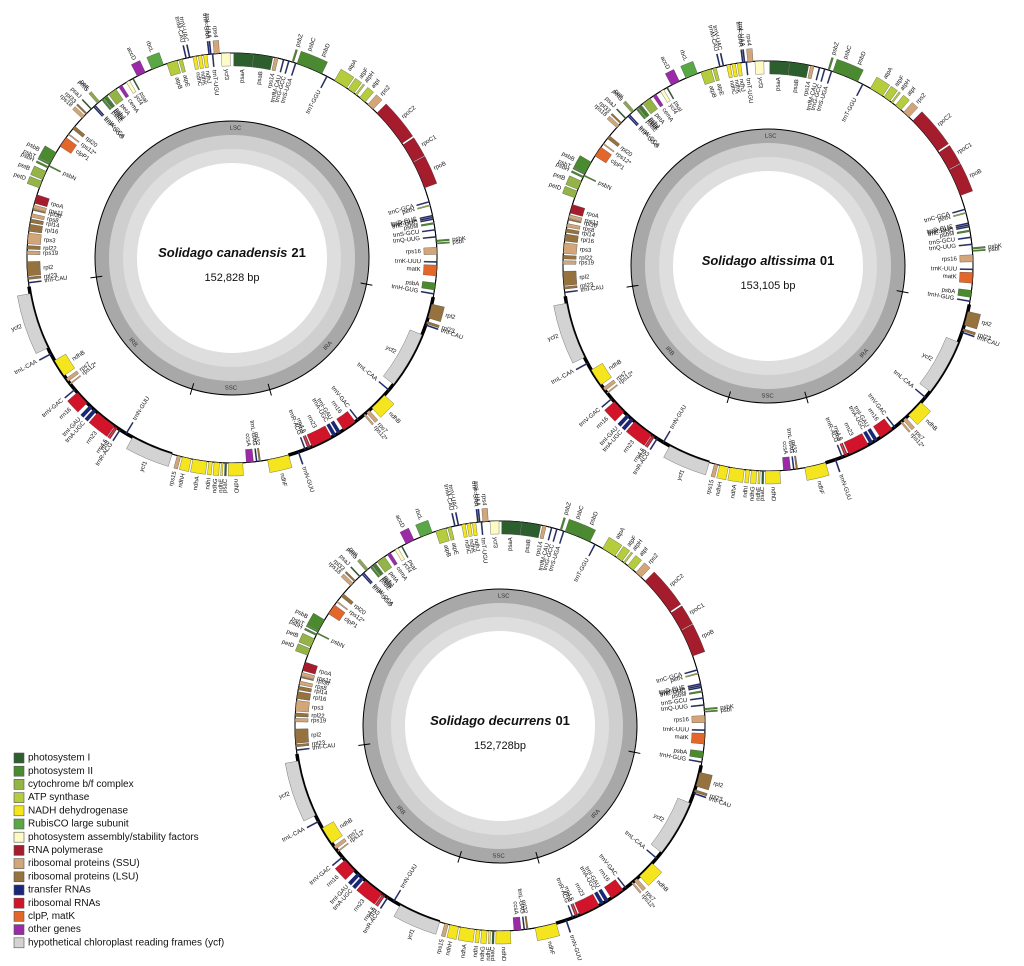  I want to click on gene-label: rps3, so click(50, 241).